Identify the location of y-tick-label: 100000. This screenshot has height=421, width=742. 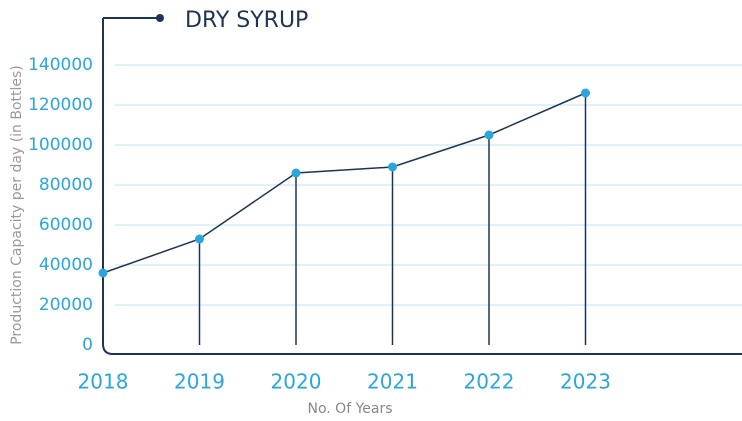
(60, 145).